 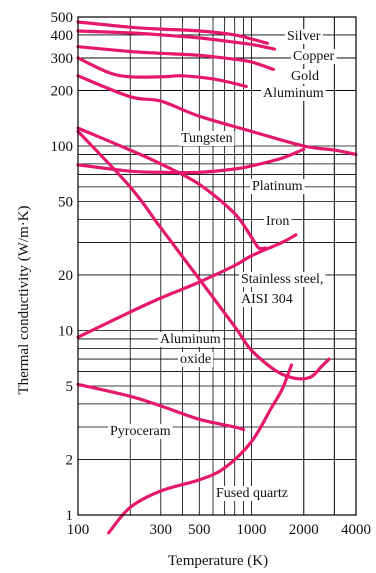 I want to click on series-line-iron, so click(x=171, y=188).